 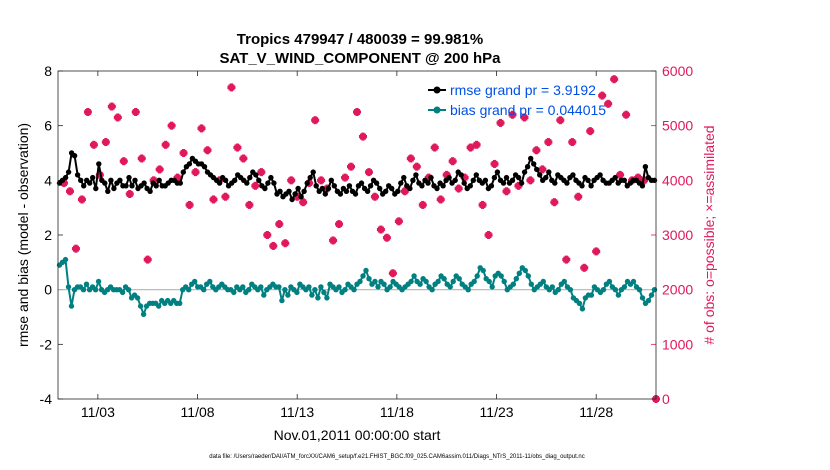 What do you see at coordinates (677, 180) in the screenshot?
I see `y-right-tick-label: 4000` at bounding box center [677, 180].